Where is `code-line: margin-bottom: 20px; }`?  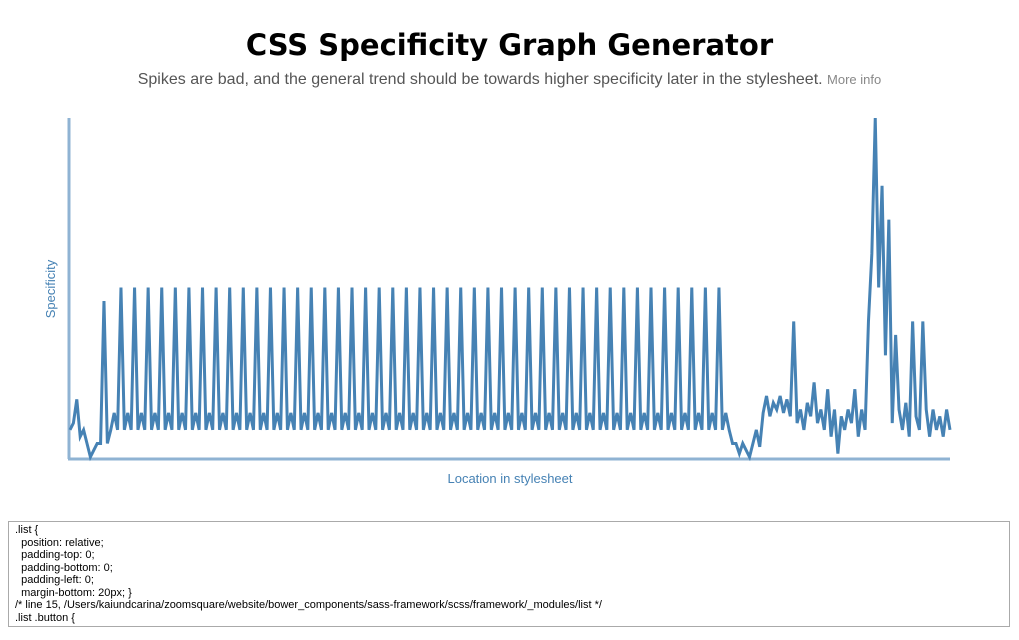 code-line: margin-bottom: 20px; } is located at coordinates (73, 592).